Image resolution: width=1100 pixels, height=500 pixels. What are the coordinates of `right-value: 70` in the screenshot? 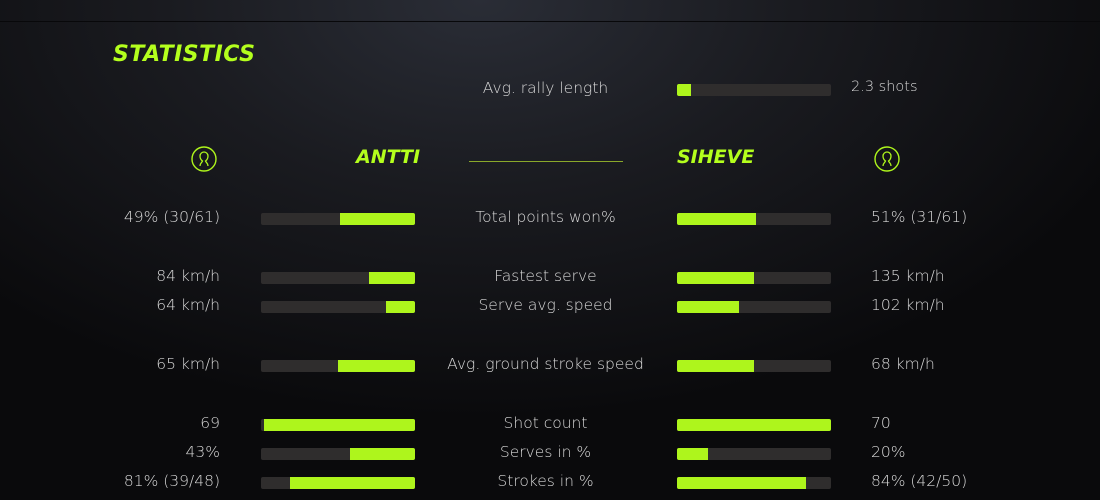 It's located at (881, 423).